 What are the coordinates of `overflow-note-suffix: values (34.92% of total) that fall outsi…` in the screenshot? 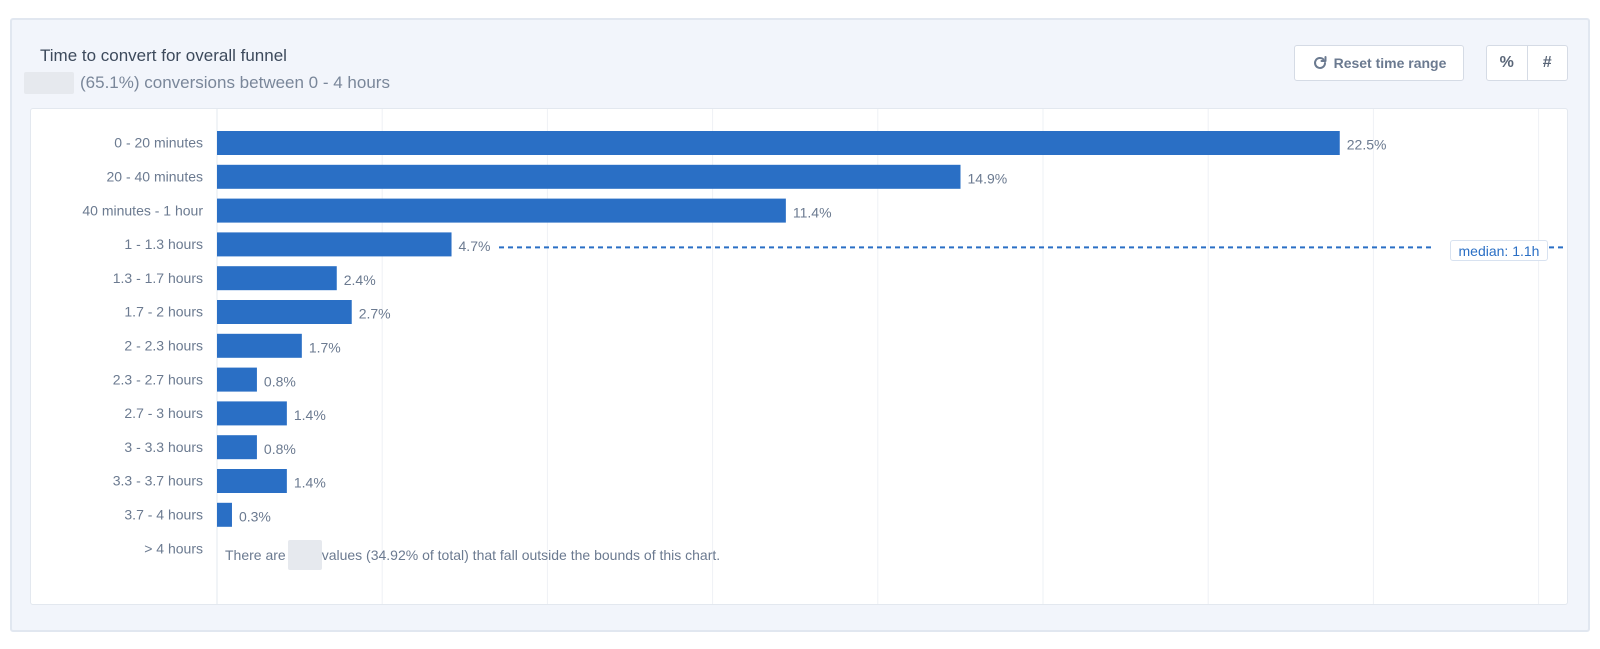 It's located at (521, 555).